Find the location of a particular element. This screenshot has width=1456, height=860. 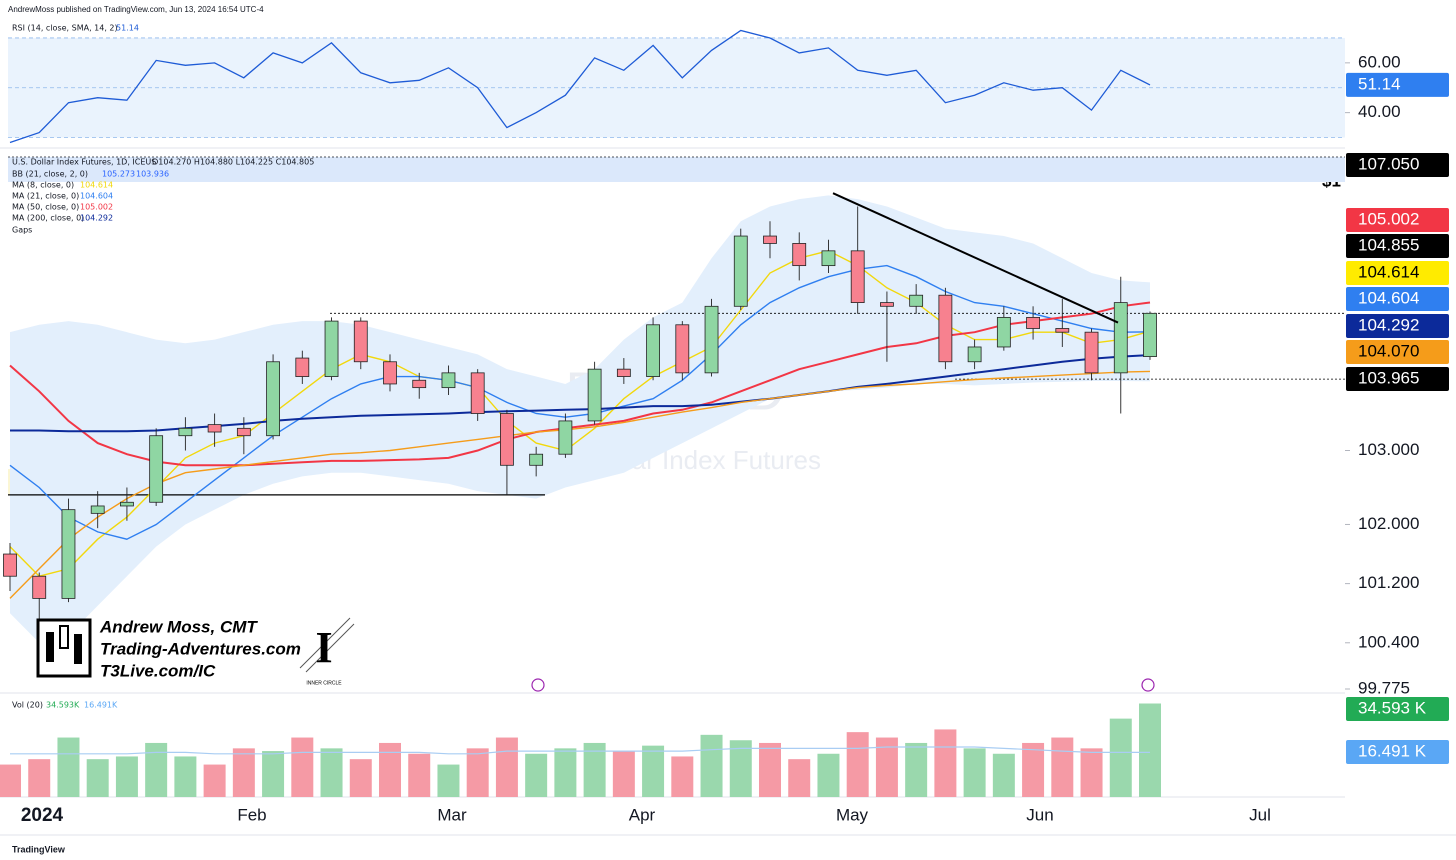

bb-legend: BB (21, close, 2, 0) is located at coordinates (50, 174).